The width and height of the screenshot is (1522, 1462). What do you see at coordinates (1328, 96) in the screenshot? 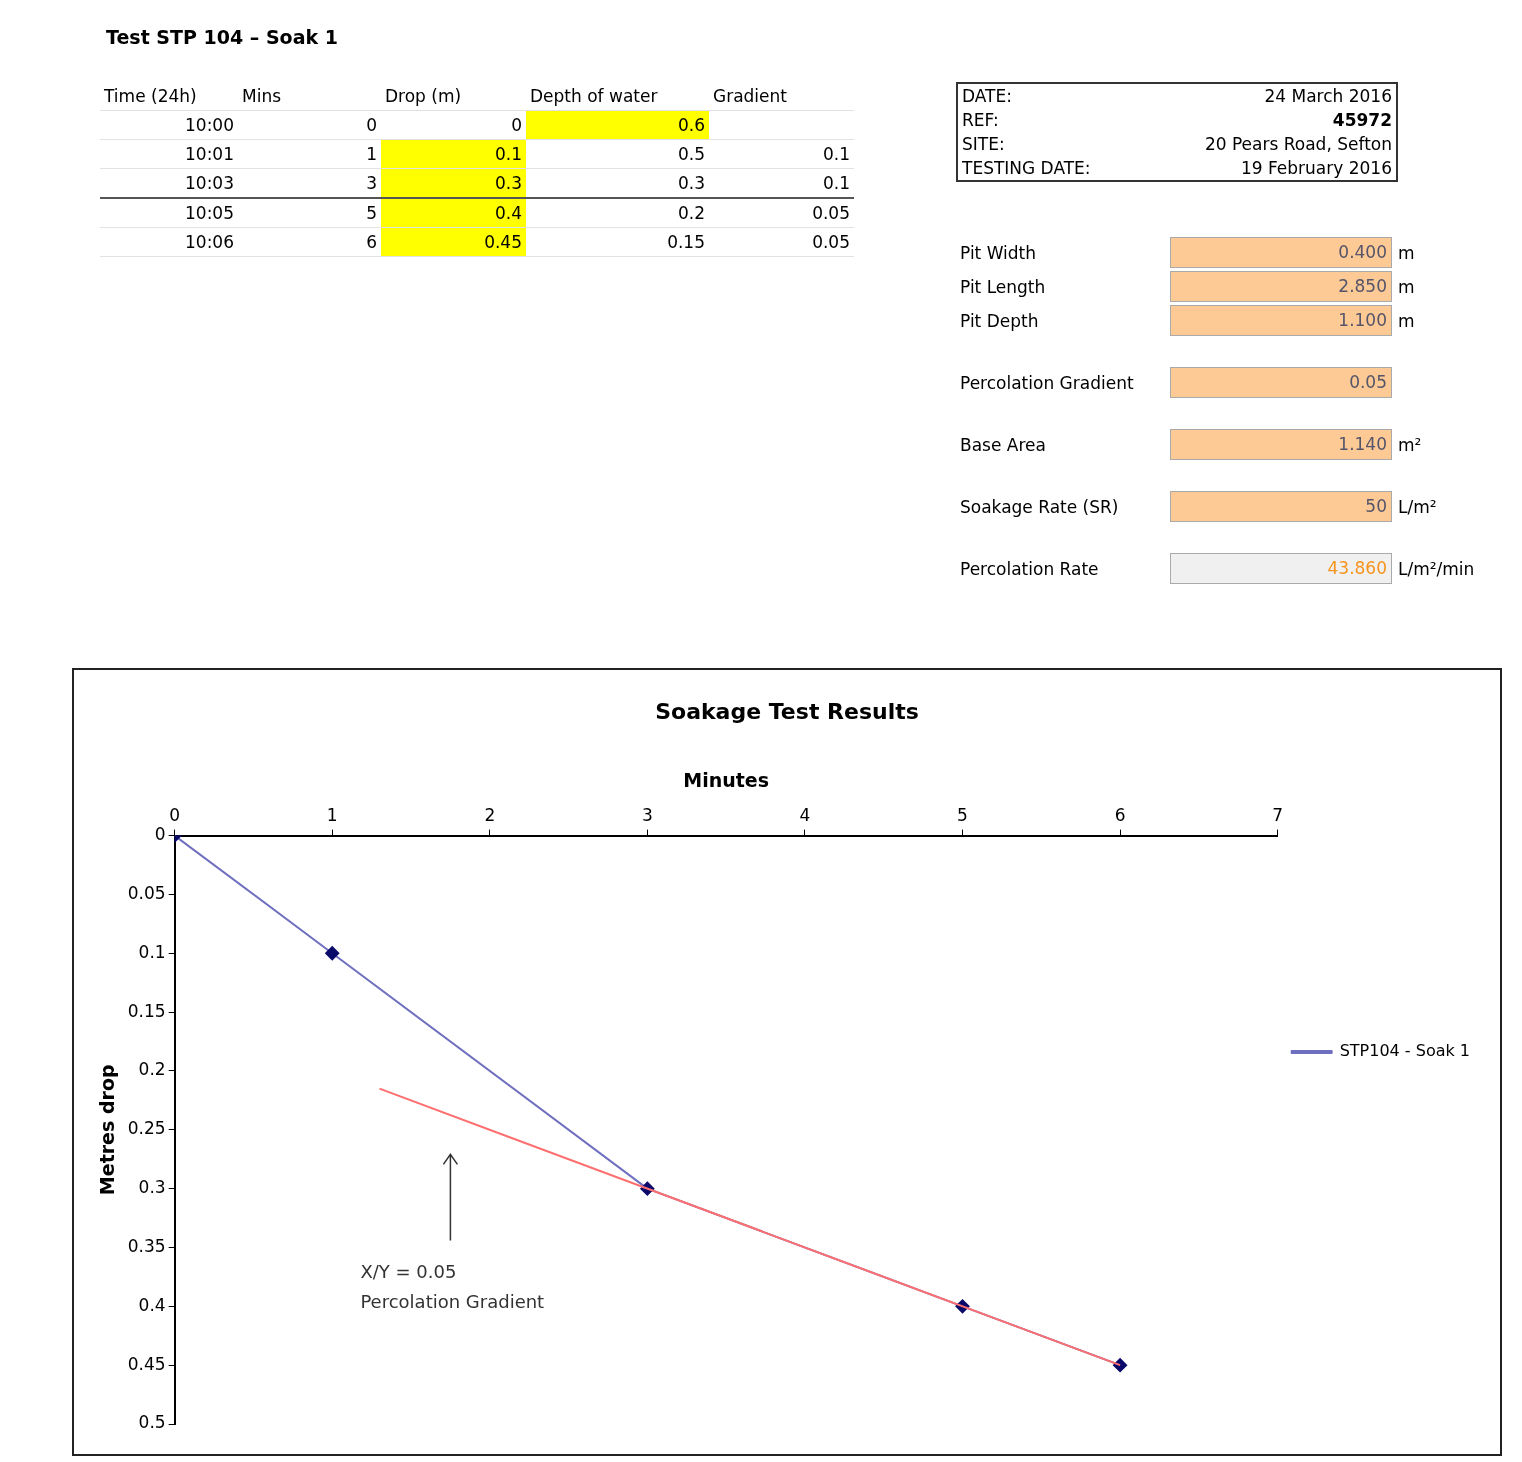
I see `text: 24 March 2016` at bounding box center [1328, 96].